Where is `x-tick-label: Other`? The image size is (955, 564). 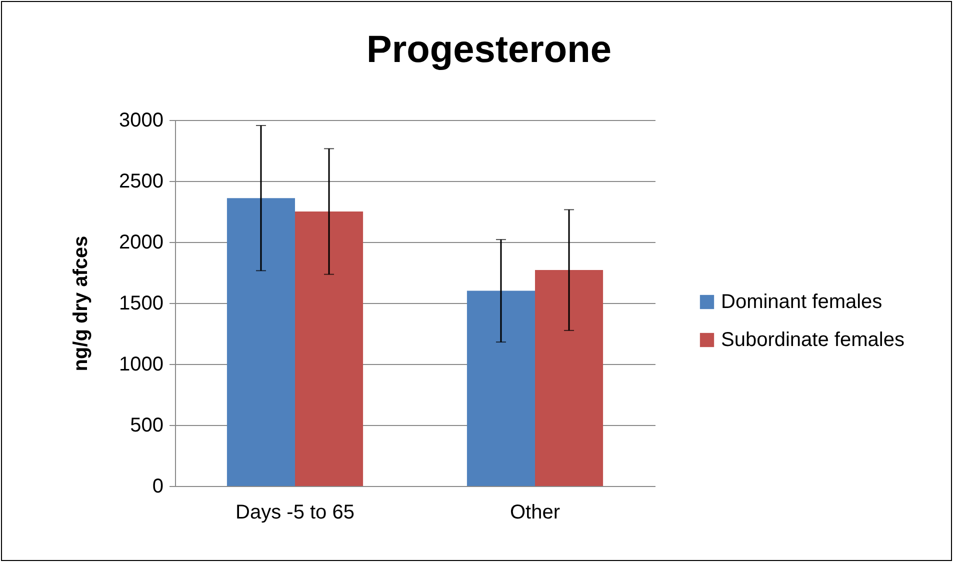 x-tick-label: Other is located at coordinates (535, 513).